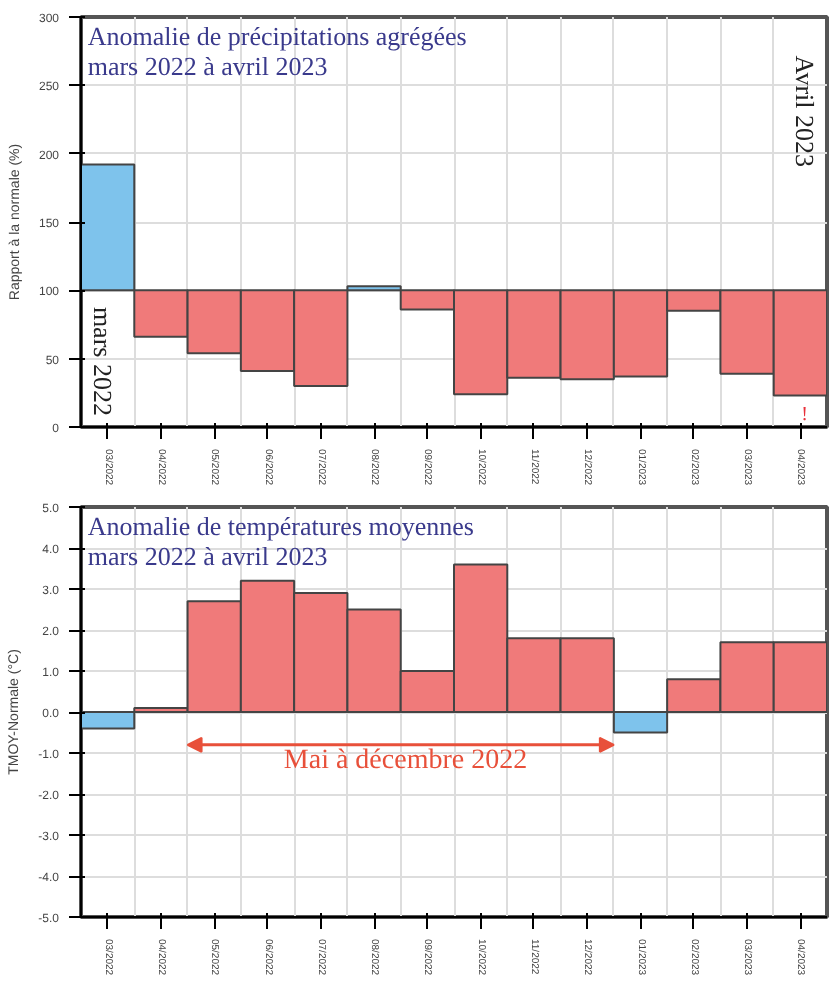  I want to click on annotation: Mai à décembre 2022, so click(405, 761).